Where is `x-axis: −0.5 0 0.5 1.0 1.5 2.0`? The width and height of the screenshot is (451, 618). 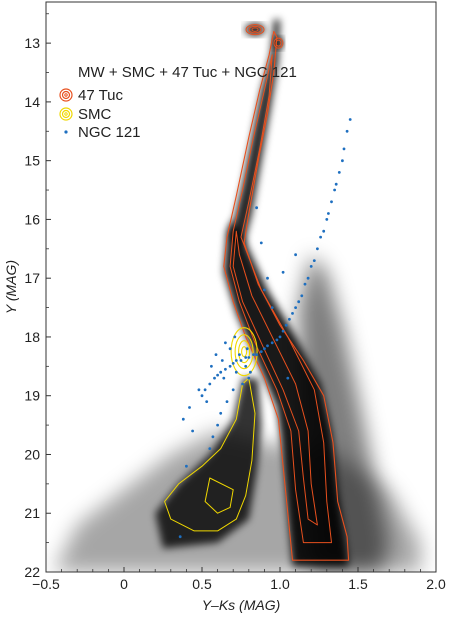
x-axis: −0.5 0 0.5 1.0 1.5 2.0 is located at coordinates (239, 579).